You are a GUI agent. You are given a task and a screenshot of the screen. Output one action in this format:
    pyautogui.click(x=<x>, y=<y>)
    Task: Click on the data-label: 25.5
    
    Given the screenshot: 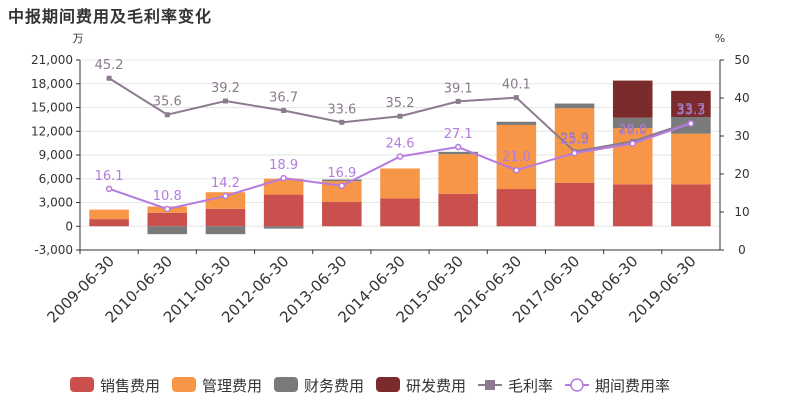 What is the action you would take?
    pyautogui.click(x=574, y=140)
    